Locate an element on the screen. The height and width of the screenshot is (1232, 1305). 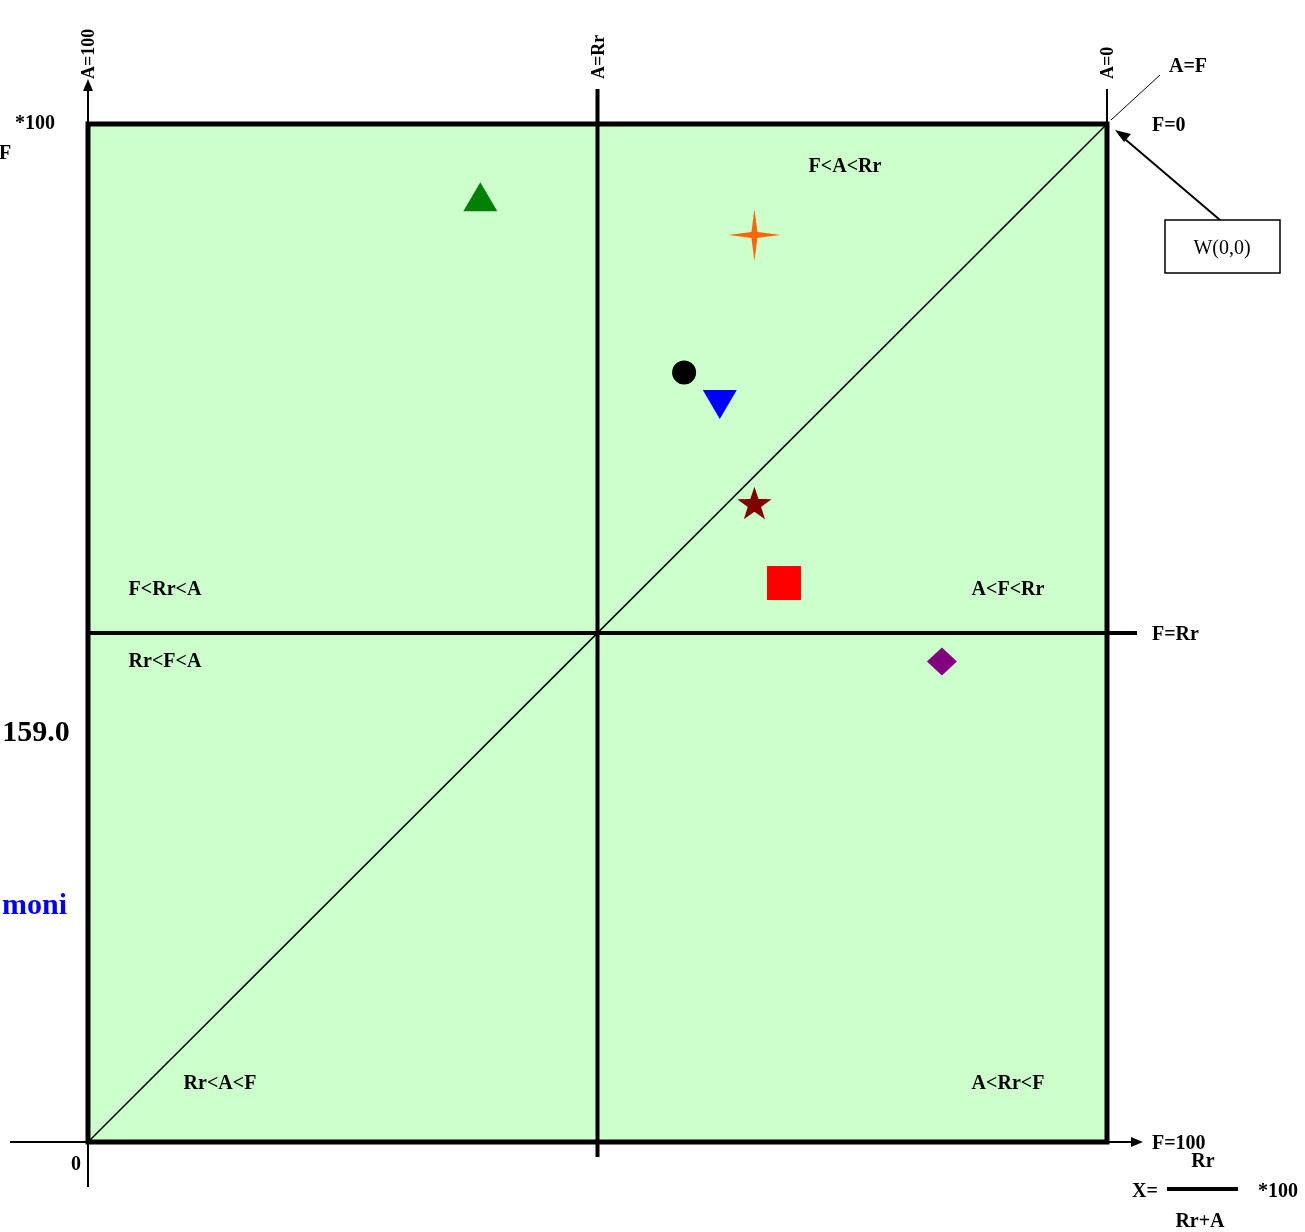
y-tick-label: F=0 is located at coordinates (1169, 124).